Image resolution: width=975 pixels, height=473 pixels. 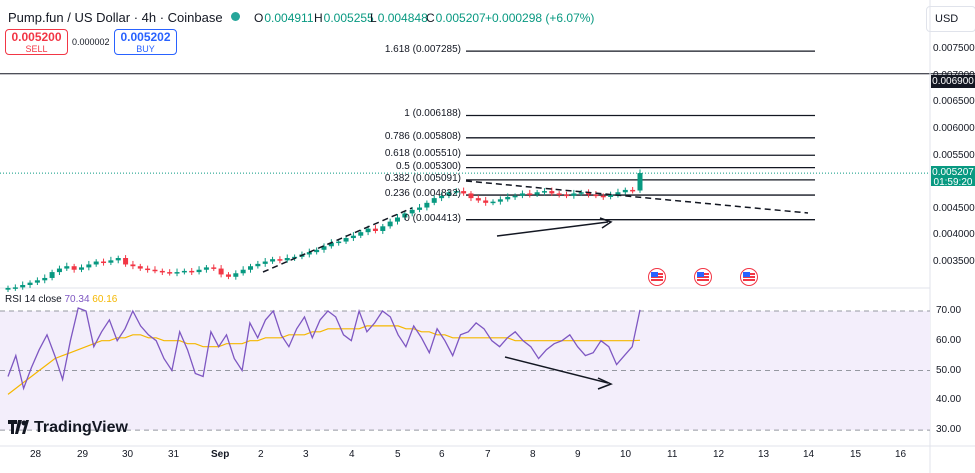 What do you see at coordinates (901, 454) in the screenshot?
I see `date-axis-tick: 16` at bounding box center [901, 454].